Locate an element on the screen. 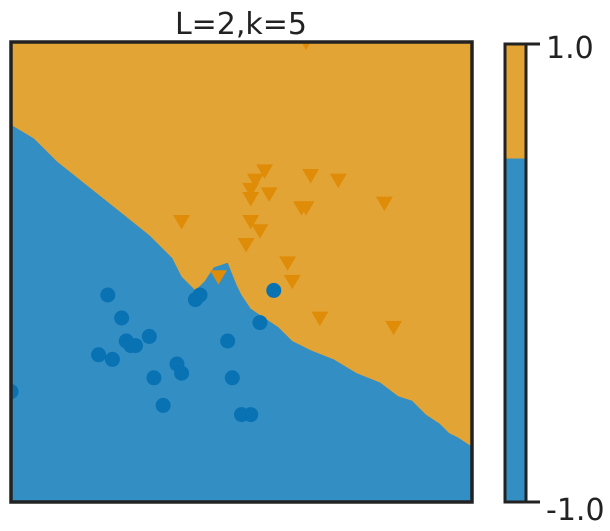 The image size is (610, 531). colorbar is located at coordinates (521, 273).